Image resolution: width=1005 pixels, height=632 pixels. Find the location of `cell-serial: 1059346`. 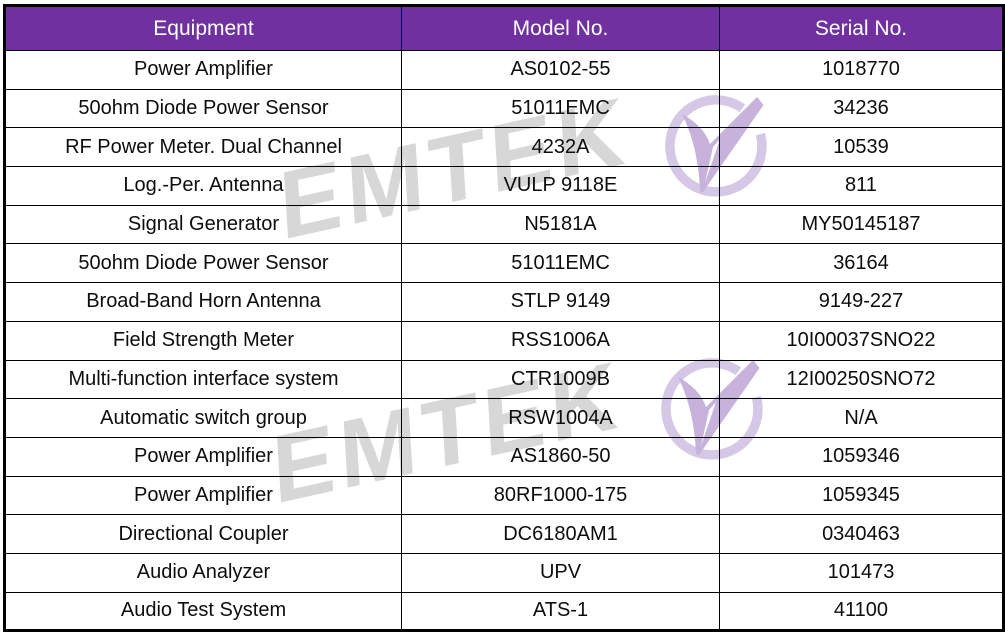

cell-serial: 1059346 is located at coordinates (861, 456).